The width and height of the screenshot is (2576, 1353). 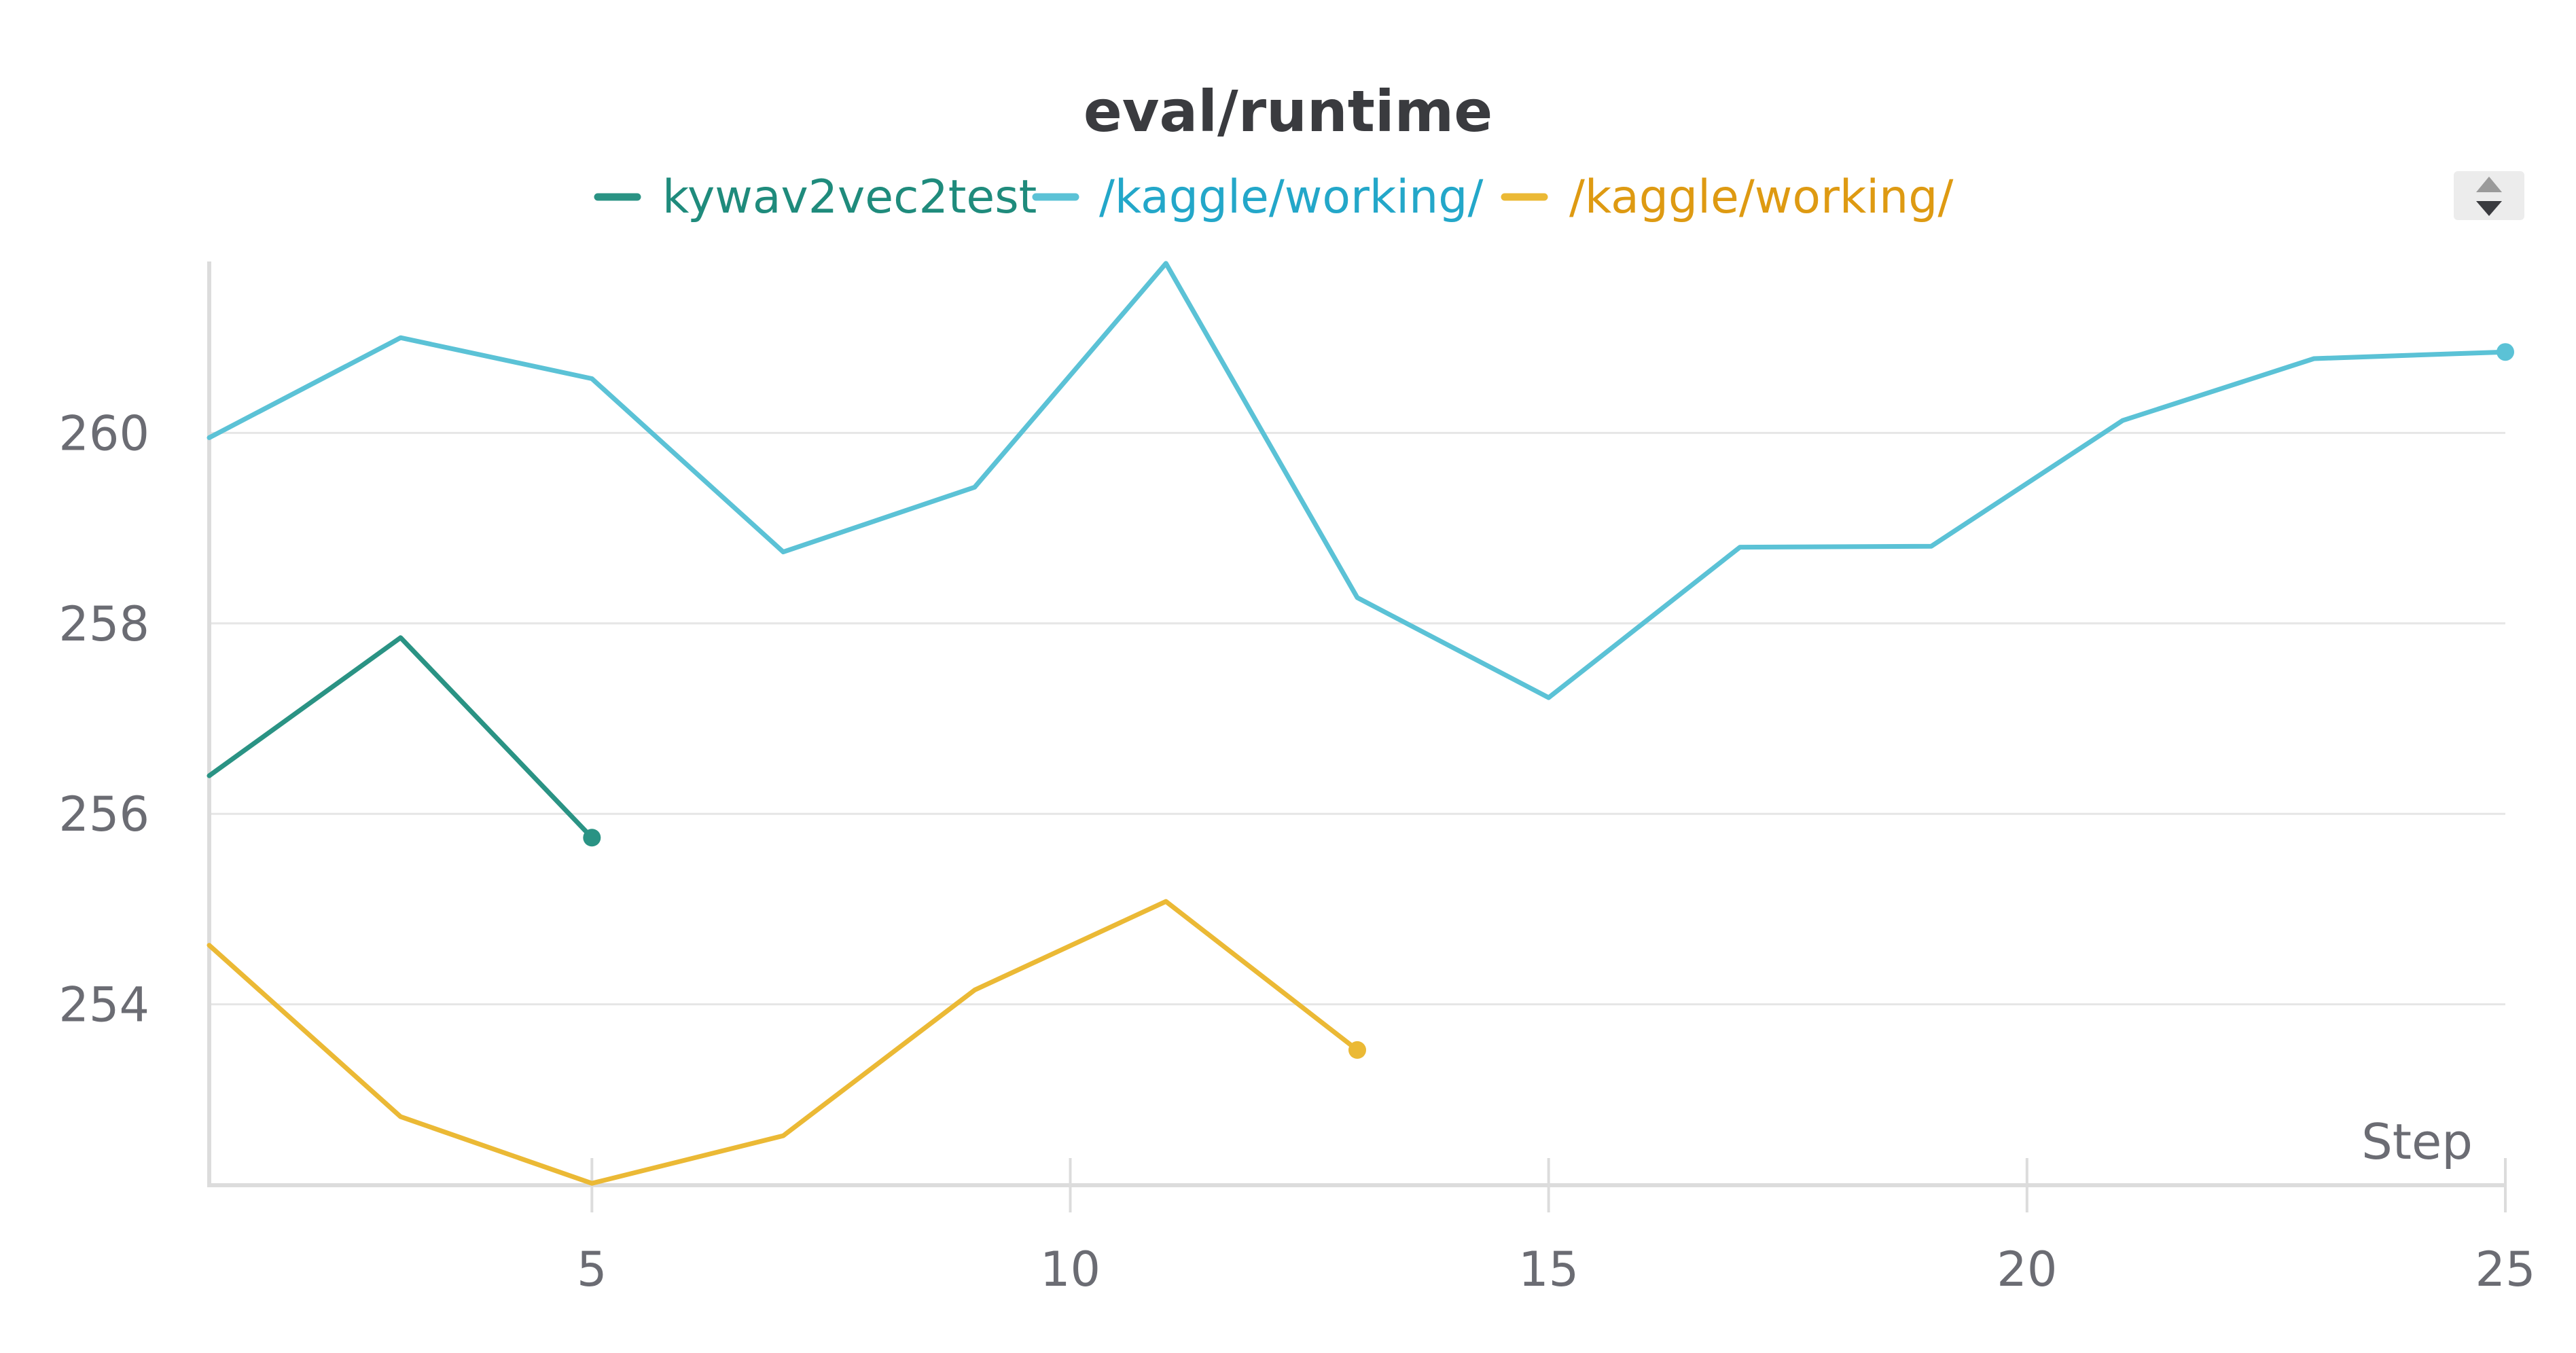 I want to click on legend-label-2: /kaggle/working/, so click(x=1291, y=197).